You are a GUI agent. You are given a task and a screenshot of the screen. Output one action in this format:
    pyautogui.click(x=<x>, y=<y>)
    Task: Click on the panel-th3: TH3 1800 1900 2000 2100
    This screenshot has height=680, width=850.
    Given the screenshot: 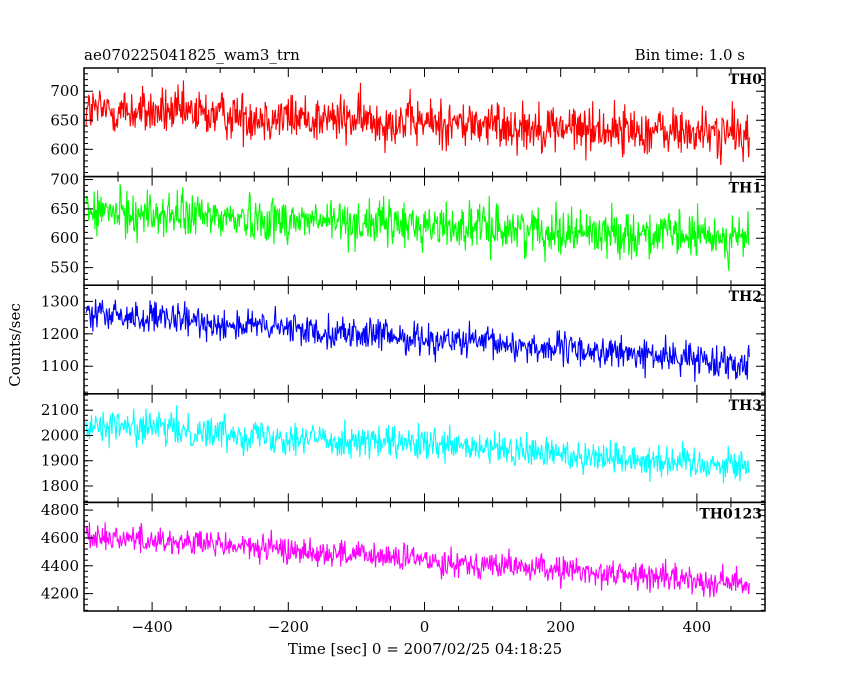 What is the action you would take?
    pyautogui.click(x=403, y=448)
    